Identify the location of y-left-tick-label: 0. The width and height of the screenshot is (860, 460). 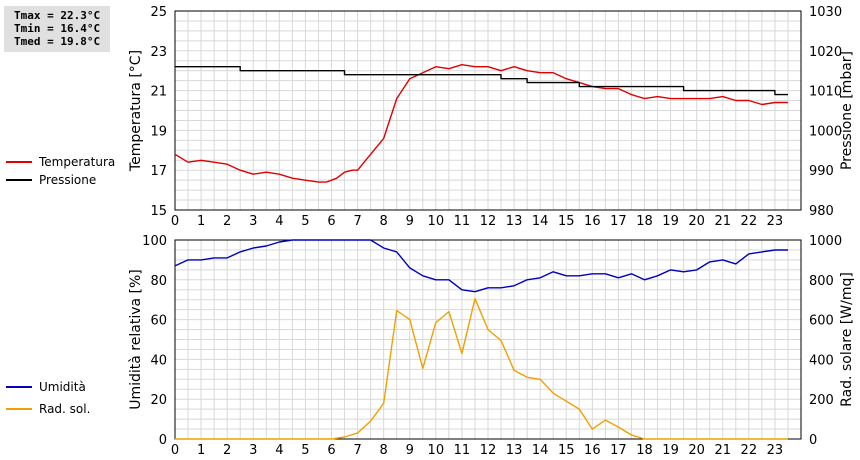
(163, 440).